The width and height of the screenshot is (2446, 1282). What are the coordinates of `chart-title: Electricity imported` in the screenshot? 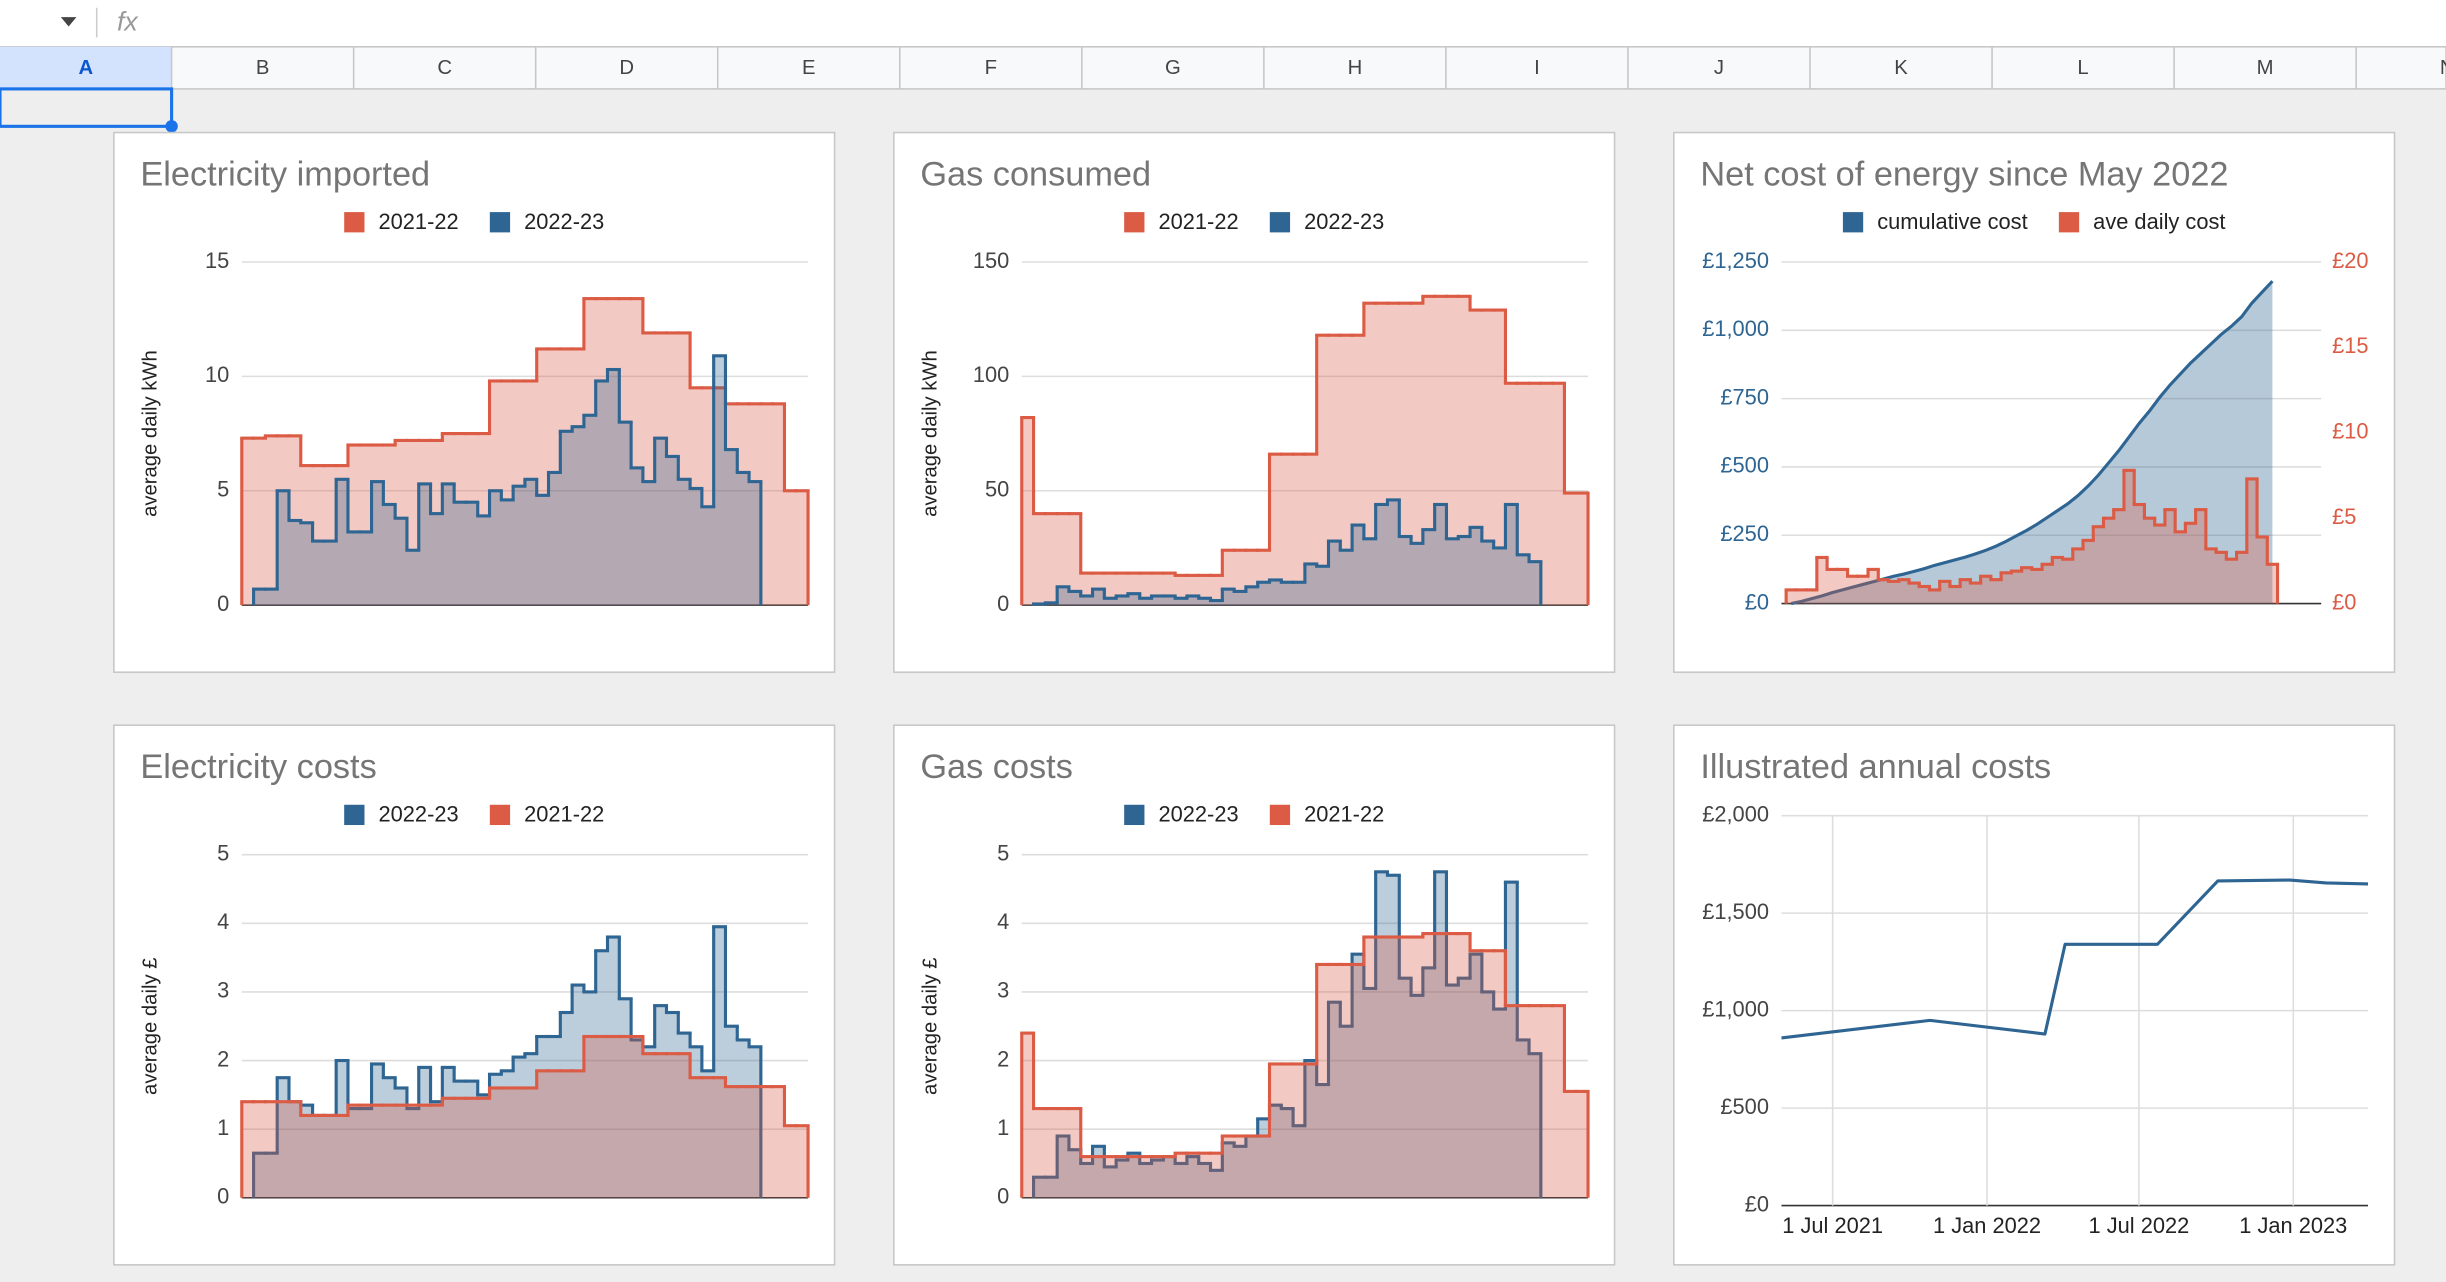 It's located at (285, 174).